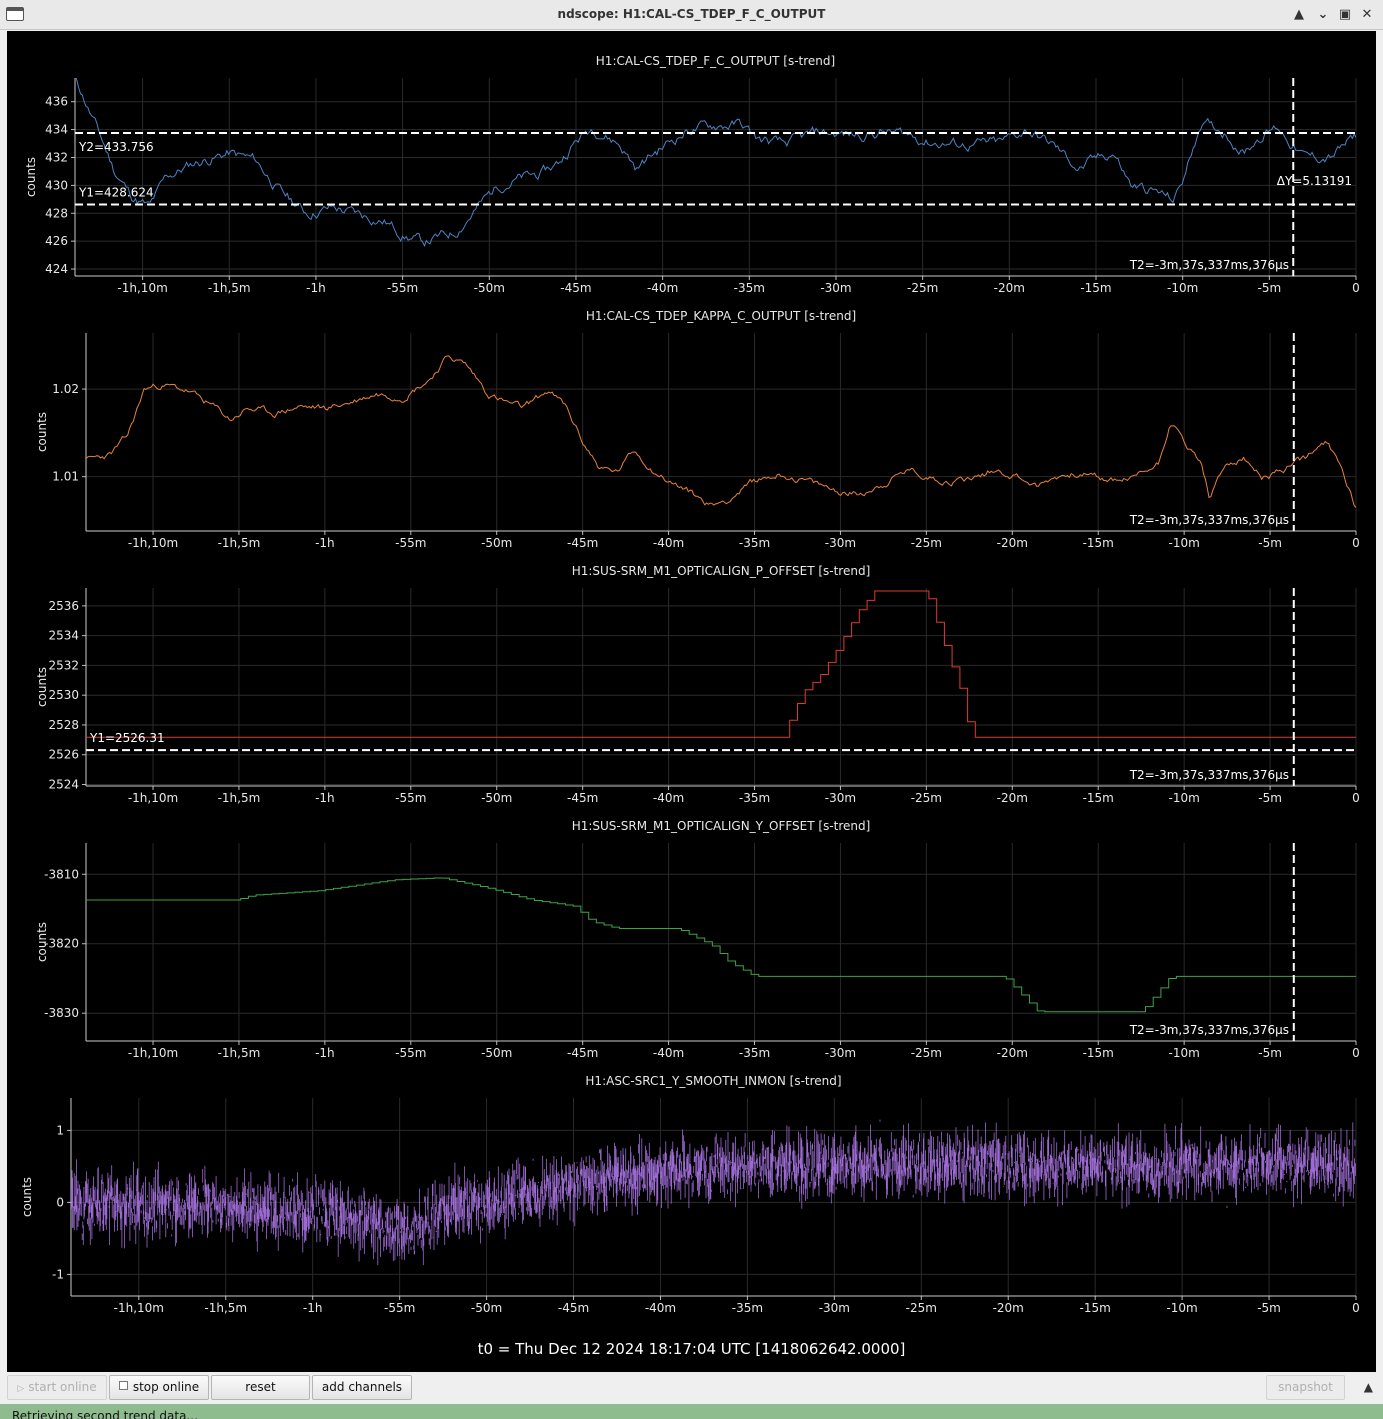 Image resolution: width=1383 pixels, height=1419 pixels. I want to click on minimize-icon: ⌄, so click(1323, 14).